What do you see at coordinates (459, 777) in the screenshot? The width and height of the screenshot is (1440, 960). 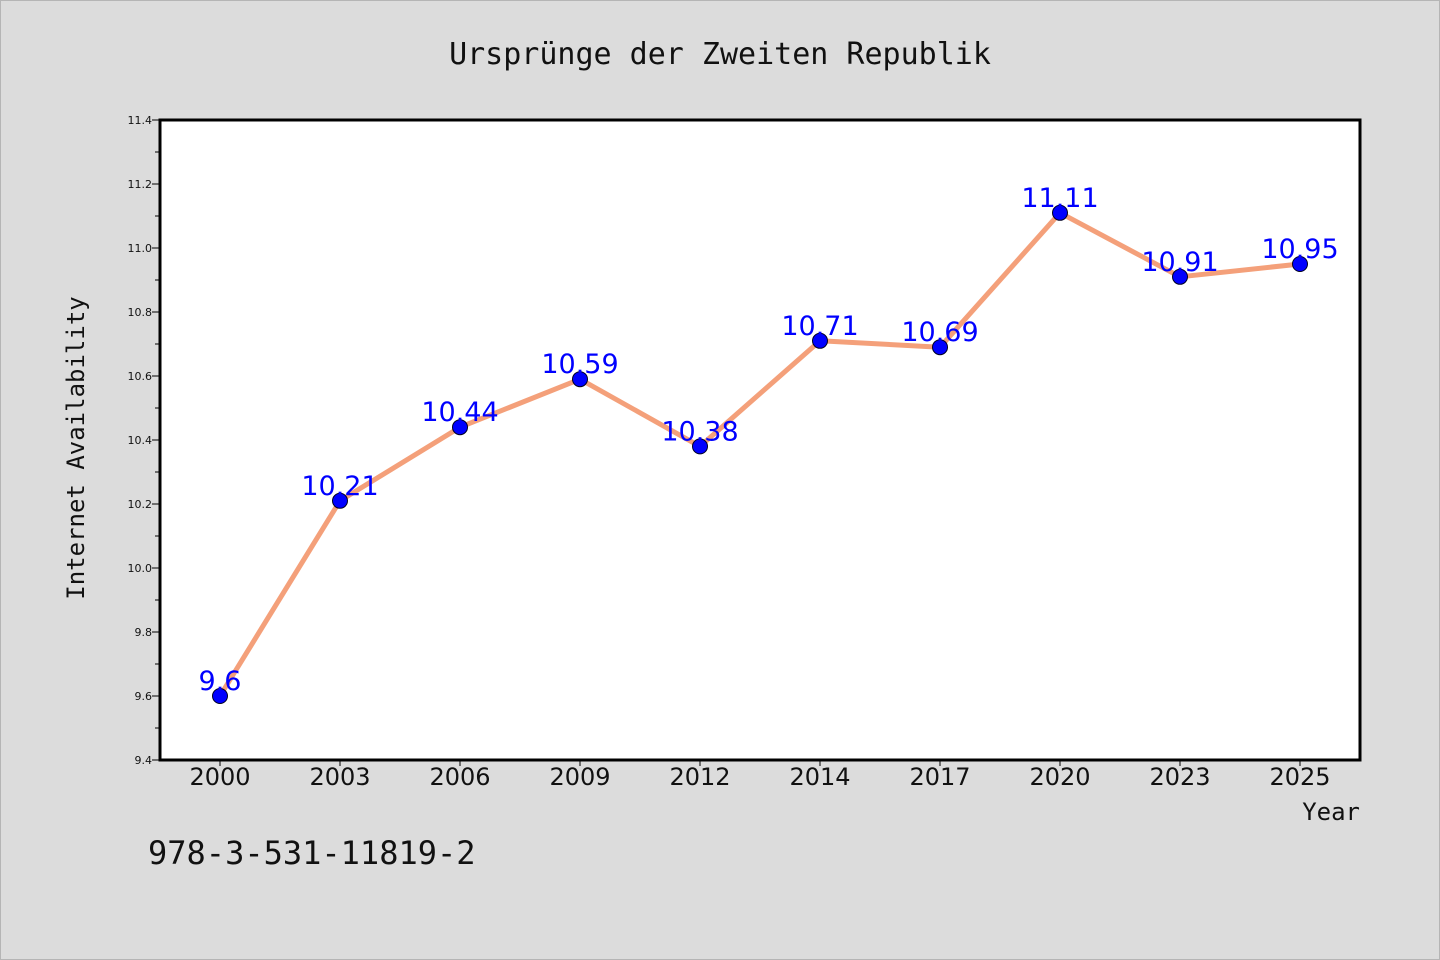 I see `x-tick-label: 2006` at bounding box center [459, 777].